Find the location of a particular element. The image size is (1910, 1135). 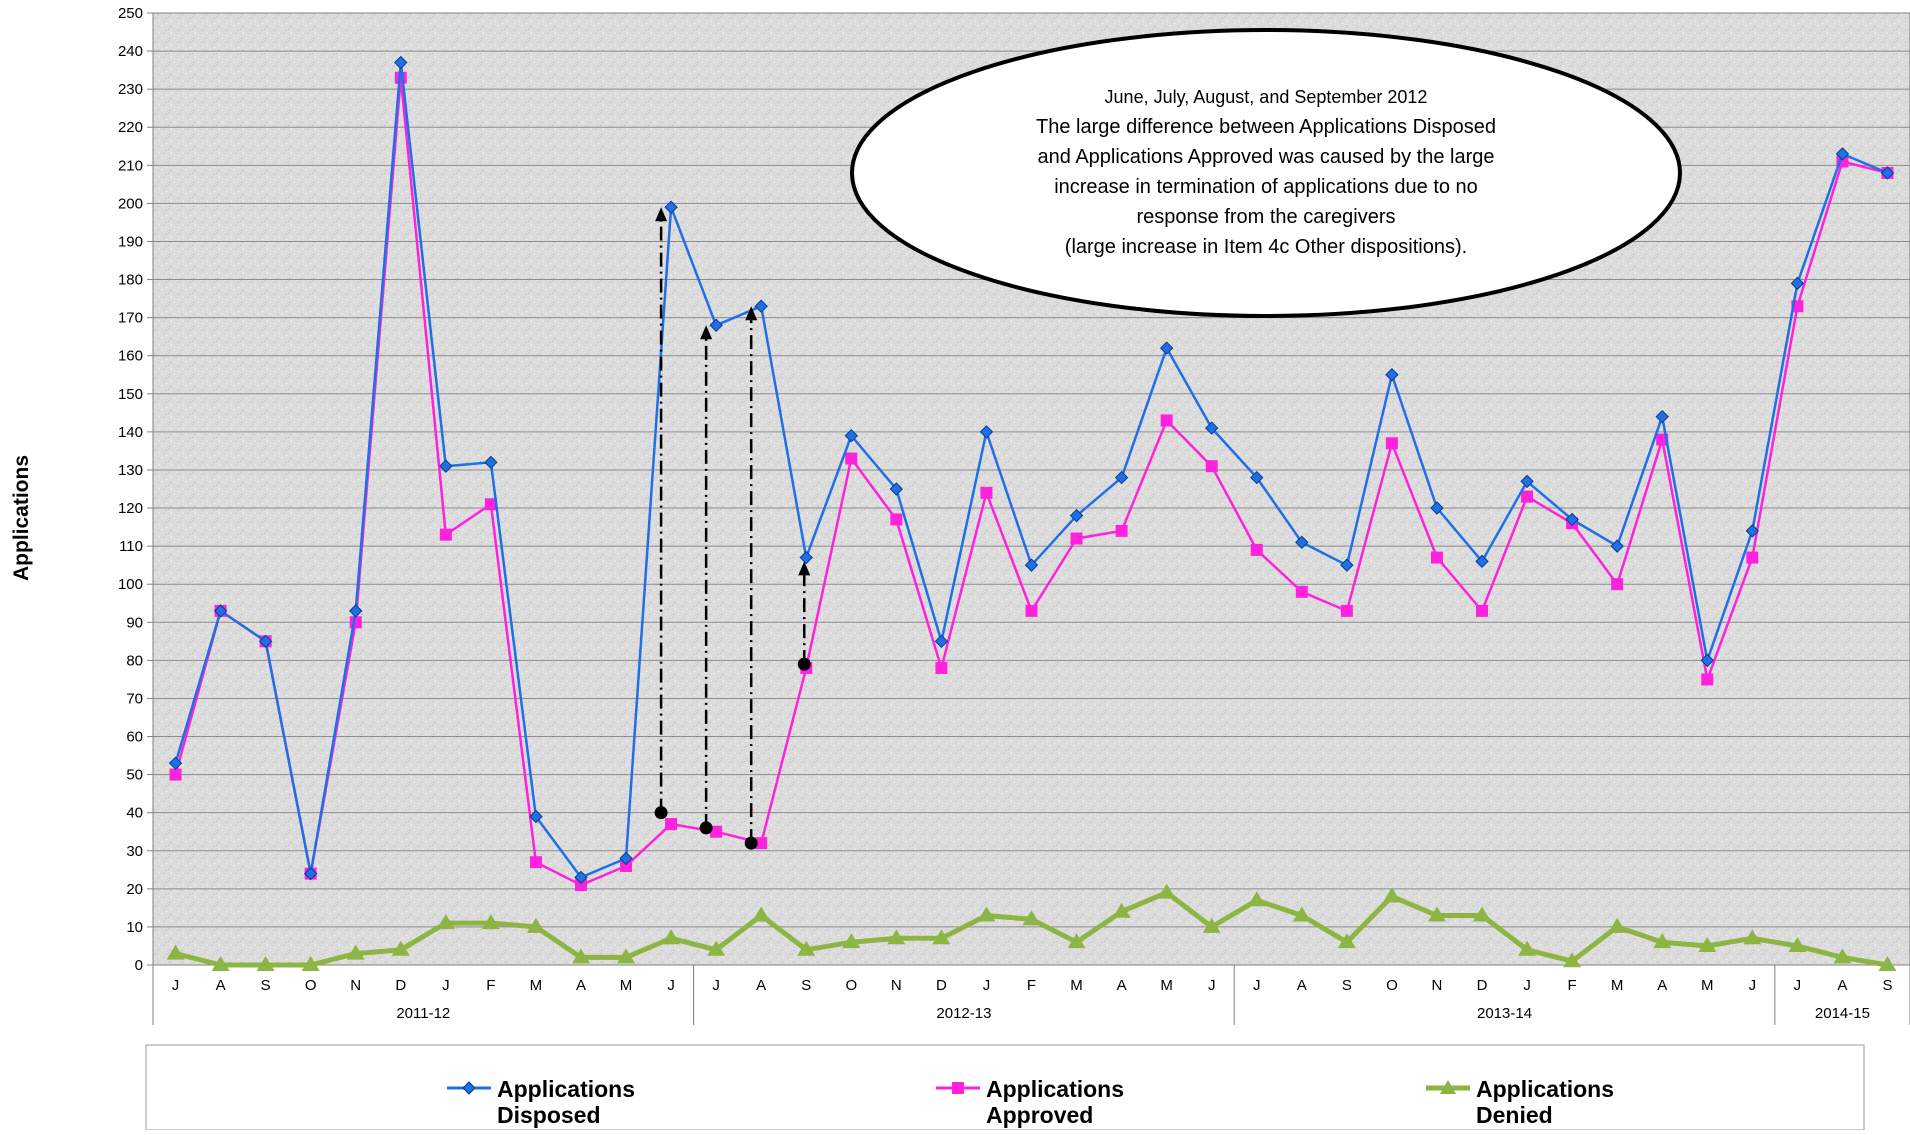

annotation-line-5: response from the caregivers is located at coordinates (1265, 217).